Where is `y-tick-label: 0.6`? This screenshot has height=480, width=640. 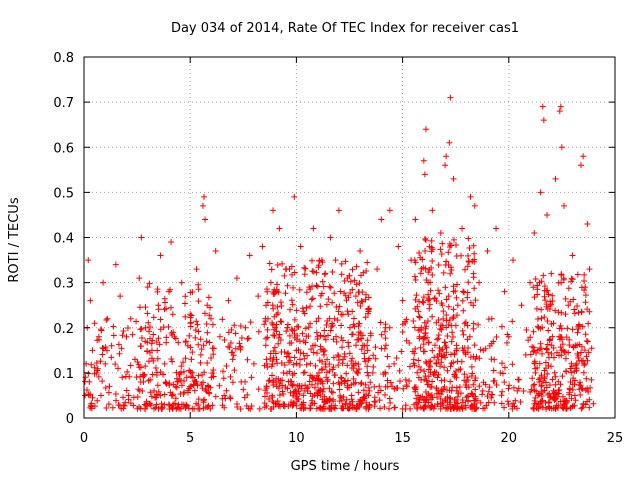
y-tick-label: 0.6 is located at coordinates (63, 148).